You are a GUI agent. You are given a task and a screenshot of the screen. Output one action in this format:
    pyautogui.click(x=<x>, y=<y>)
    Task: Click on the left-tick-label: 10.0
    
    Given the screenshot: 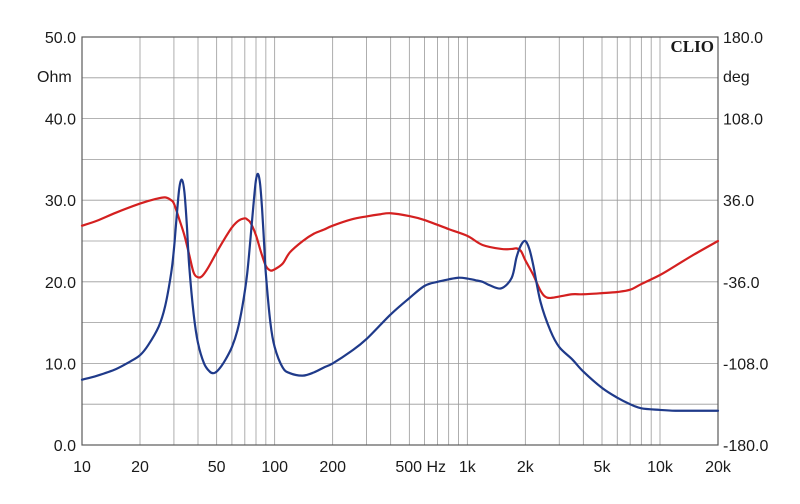 What is the action you would take?
    pyautogui.click(x=60, y=364)
    